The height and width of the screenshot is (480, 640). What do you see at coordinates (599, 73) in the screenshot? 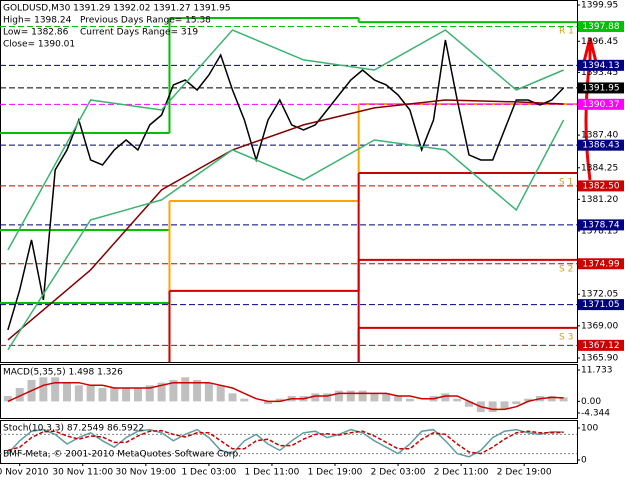
I see `y-tick-label: 1393.45` at bounding box center [599, 73].